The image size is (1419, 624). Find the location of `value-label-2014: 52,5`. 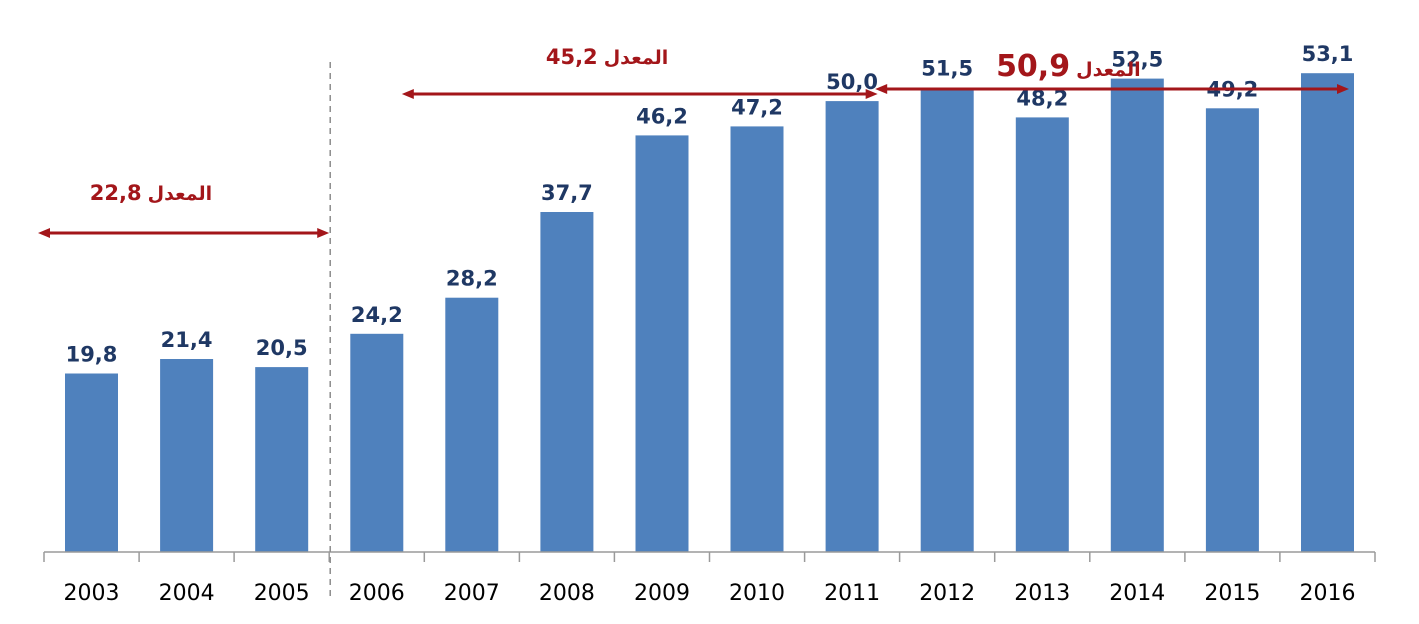

value-label-2014: 52,5 is located at coordinates (1137, 60).